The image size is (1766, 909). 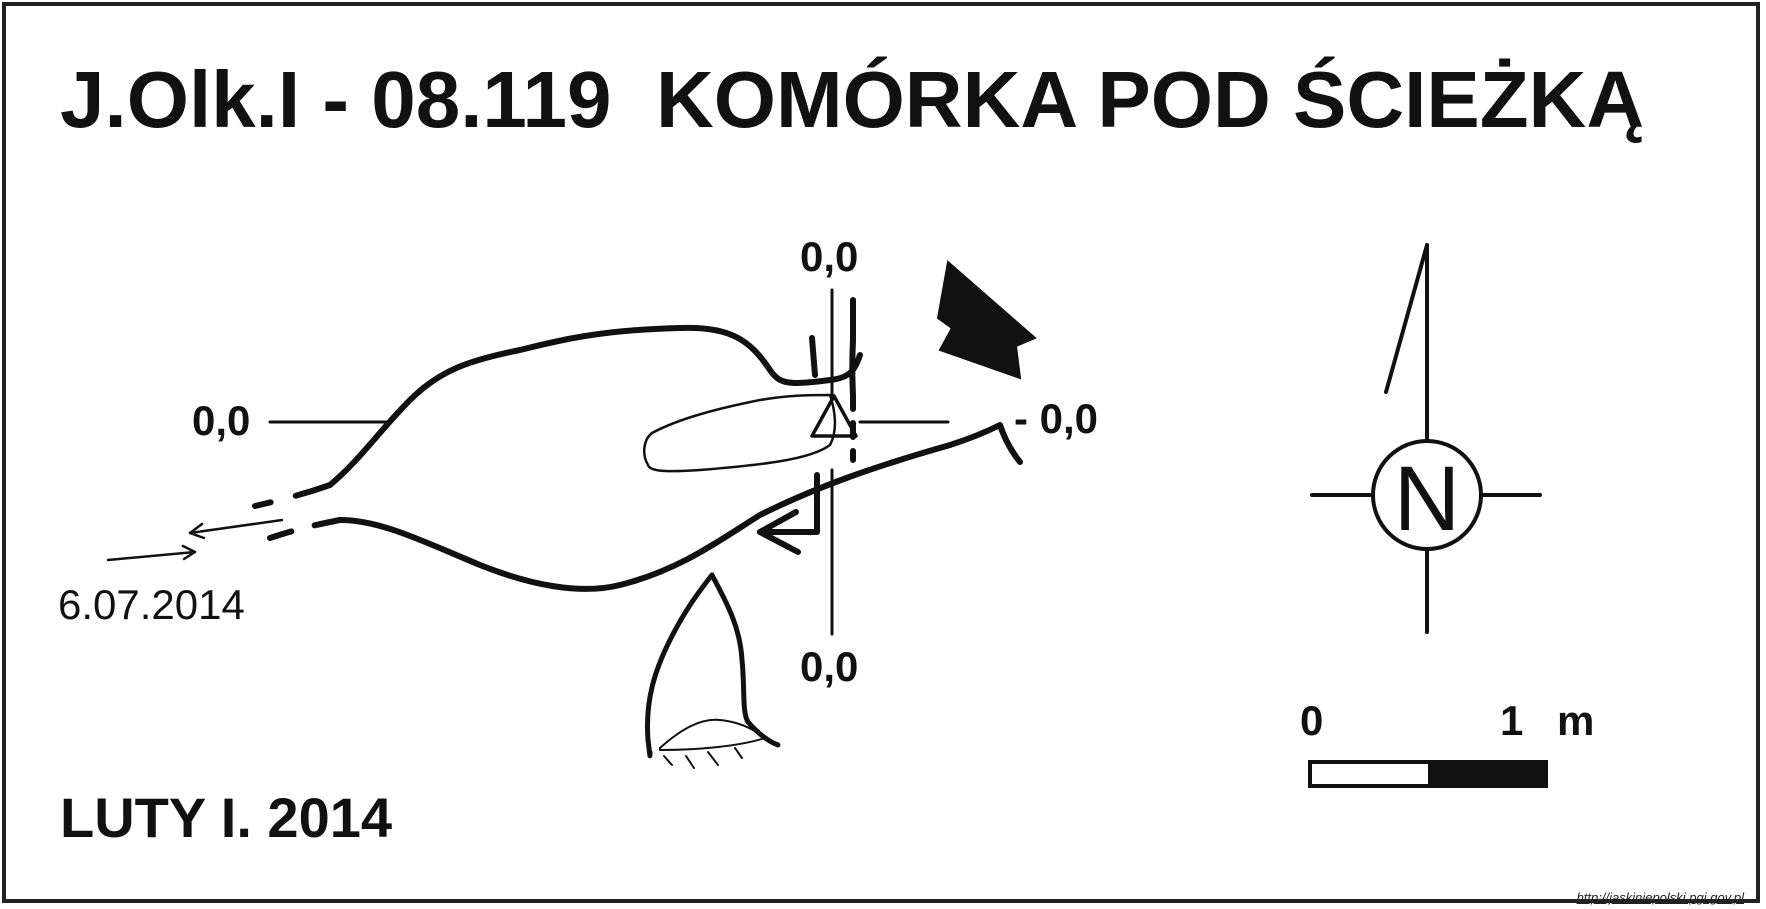 I want to click on scale-end-label: 1, so click(x=1512, y=720).